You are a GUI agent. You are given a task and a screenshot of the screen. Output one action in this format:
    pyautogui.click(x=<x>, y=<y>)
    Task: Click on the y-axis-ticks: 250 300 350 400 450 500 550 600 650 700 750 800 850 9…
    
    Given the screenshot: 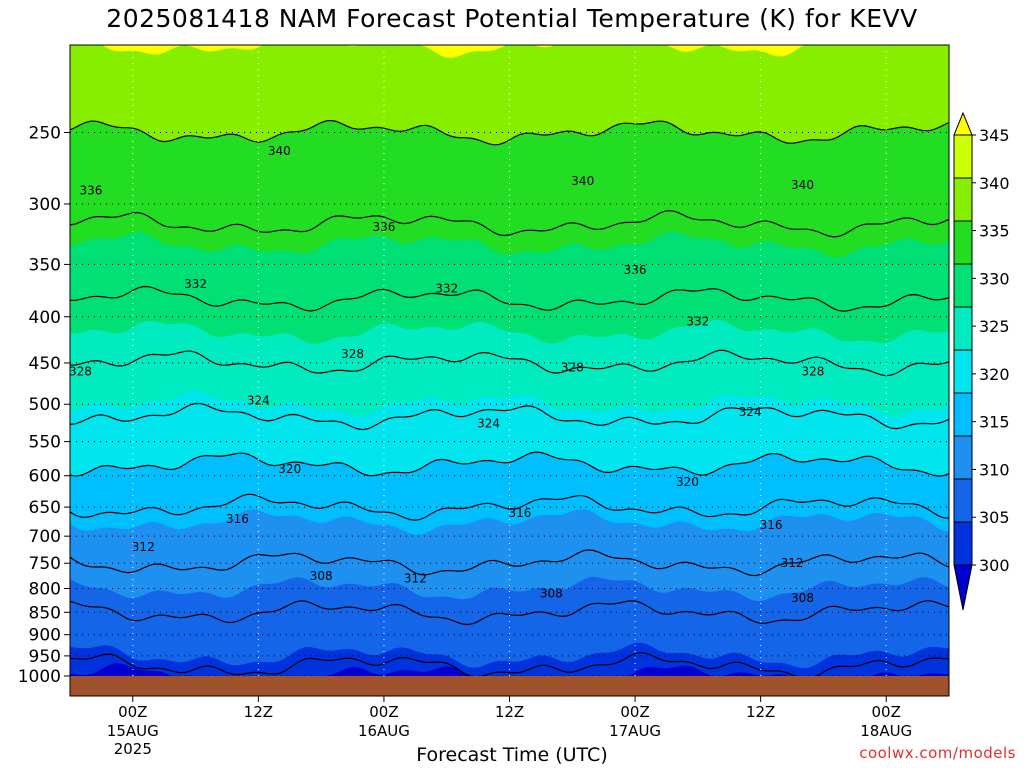 What is the action you would take?
    pyautogui.click(x=44, y=405)
    